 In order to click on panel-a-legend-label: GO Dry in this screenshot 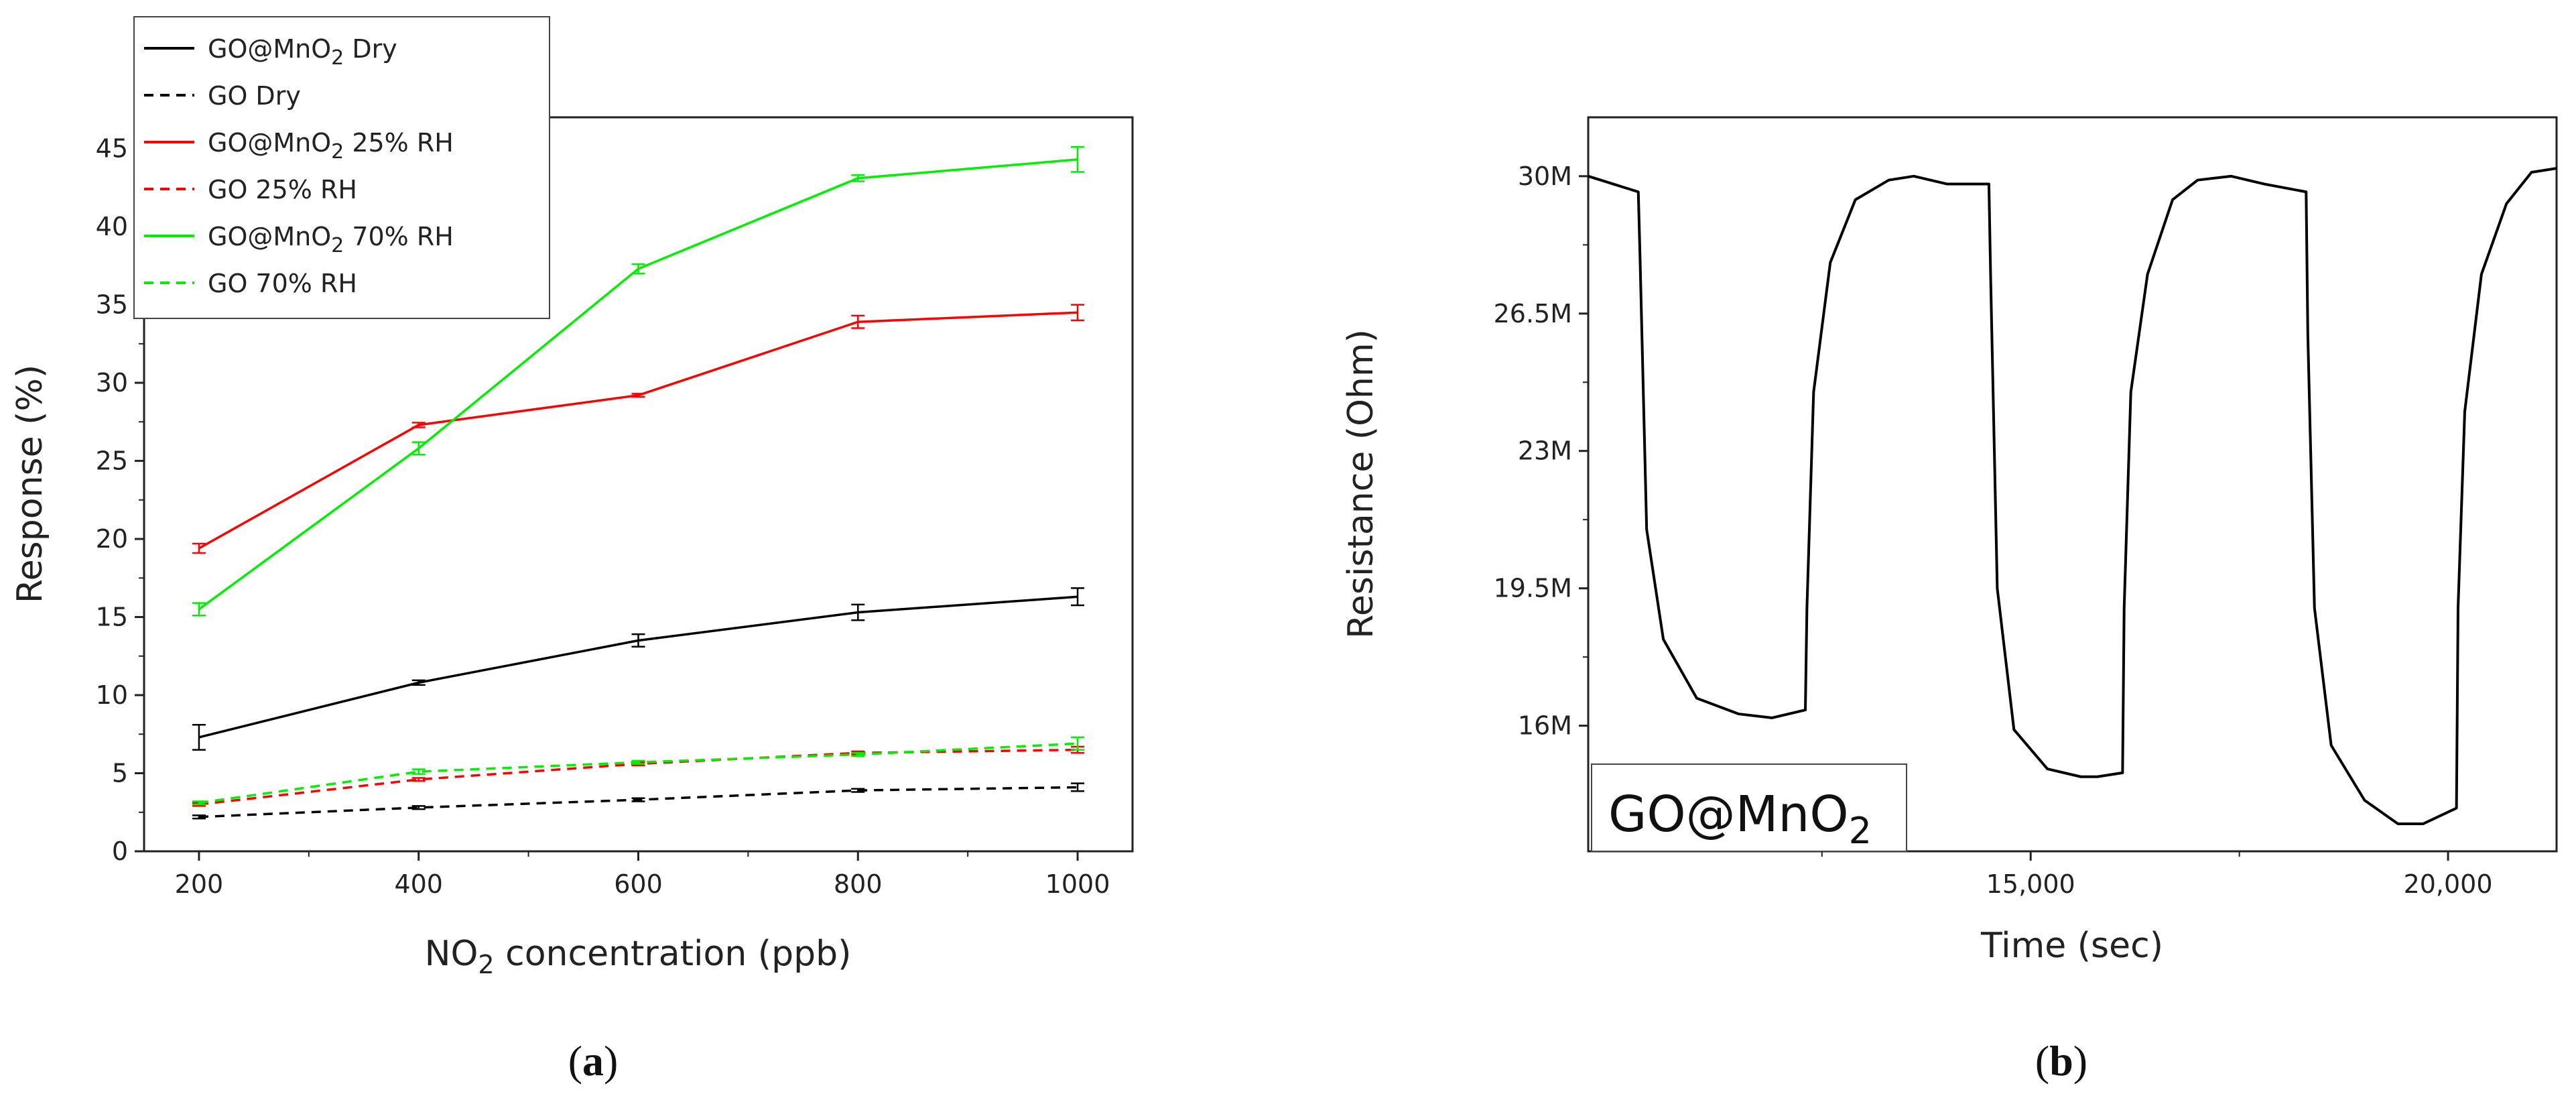, I will do `click(254, 96)`.